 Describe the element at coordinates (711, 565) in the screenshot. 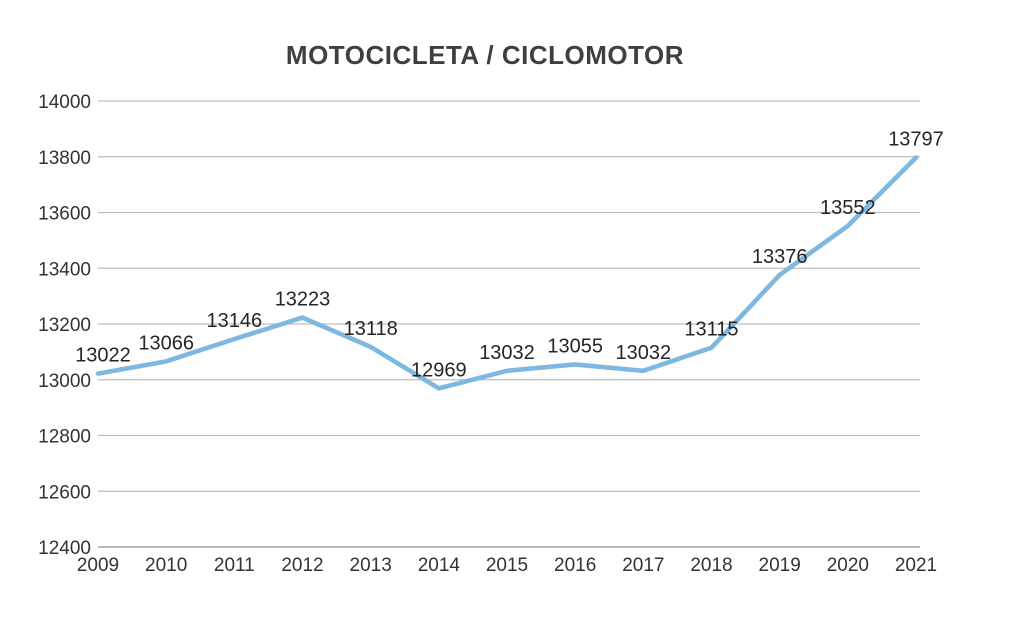

I see `x-tick-label: 2018` at that location.